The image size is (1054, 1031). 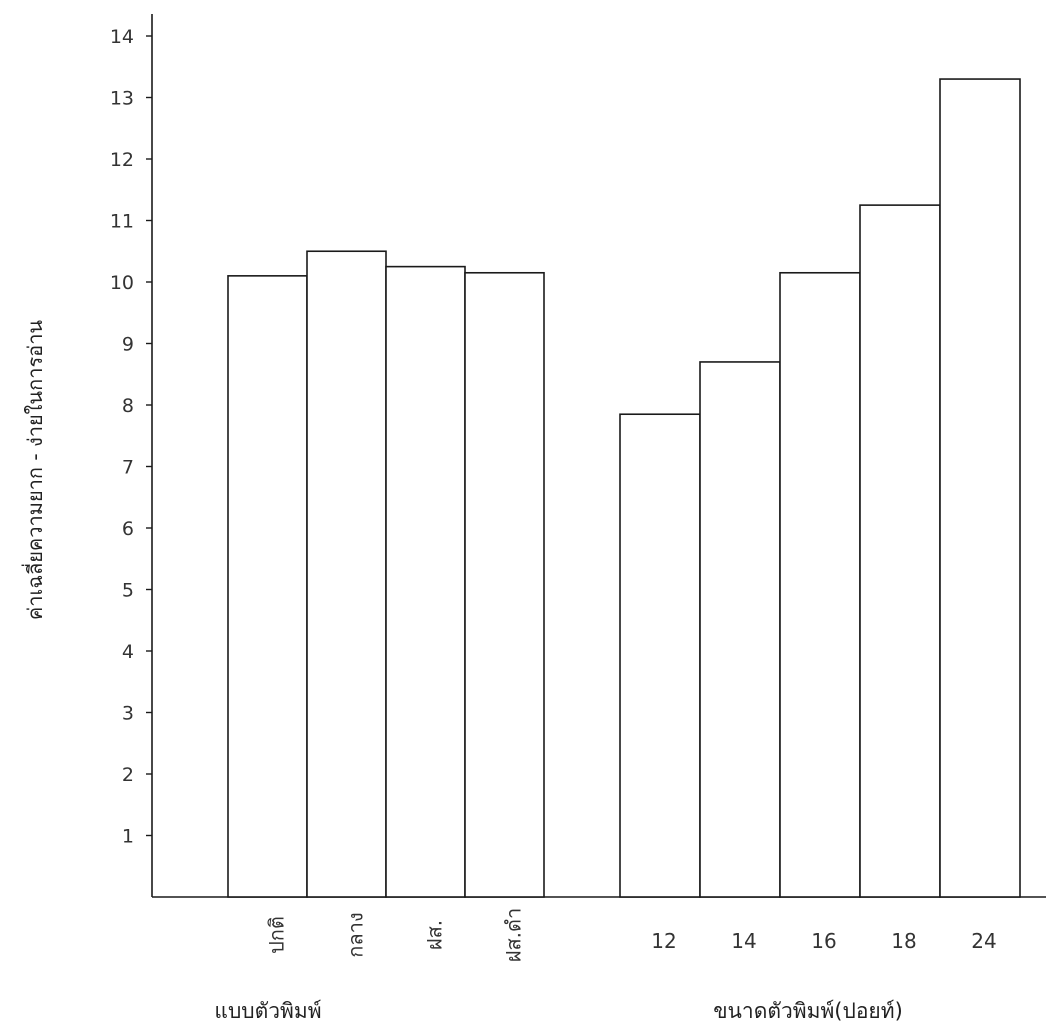 I want to click on y-tick-label: 1, so click(x=128, y=837).